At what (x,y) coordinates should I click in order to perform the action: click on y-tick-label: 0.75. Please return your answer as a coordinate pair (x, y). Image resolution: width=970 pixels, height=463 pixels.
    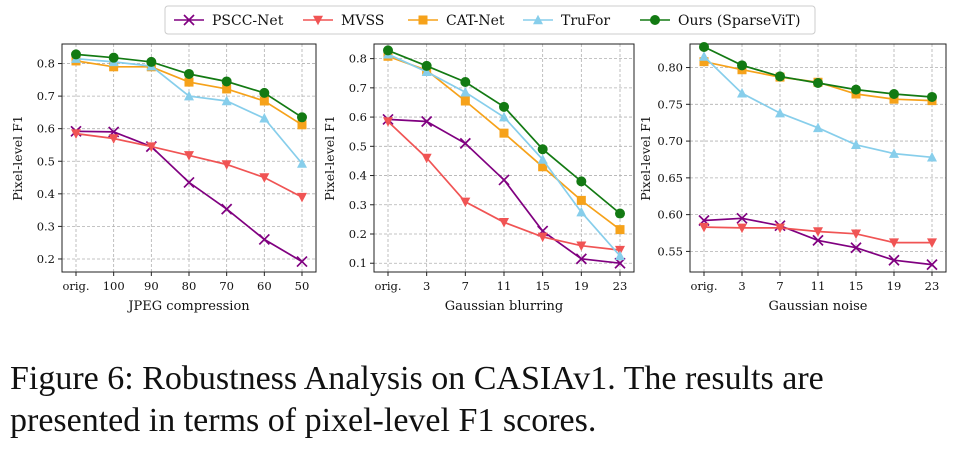
    Looking at the image, I should click on (670, 104).